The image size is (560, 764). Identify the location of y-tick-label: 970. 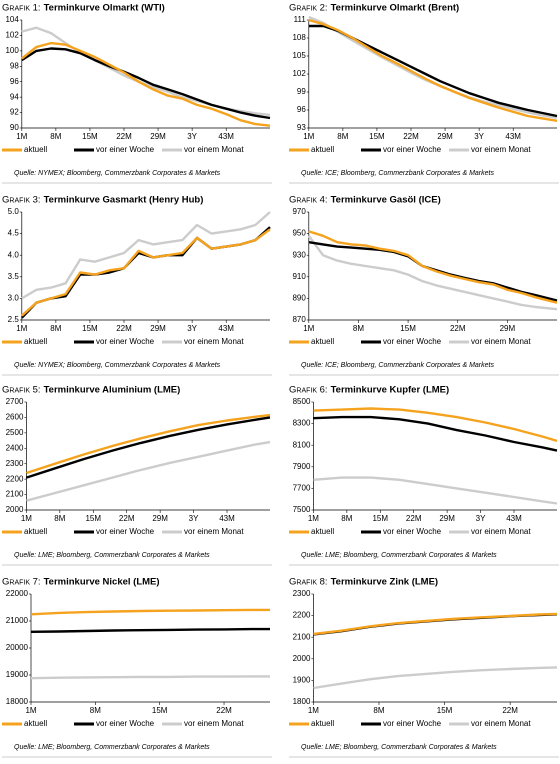
(299, 211).